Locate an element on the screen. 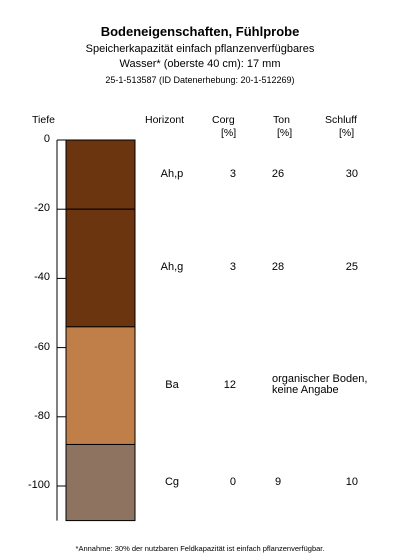 Image resolution: width=400 pixels, height=560 pixels. horizon-cell: Ah,p is located at coordinates (172, 173).